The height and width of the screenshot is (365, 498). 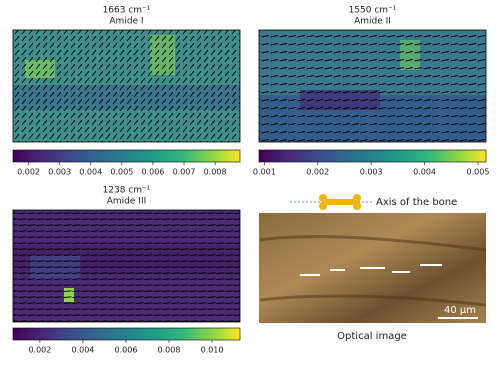 I want to click on map-amide-ii, so click(x=372, y=86).